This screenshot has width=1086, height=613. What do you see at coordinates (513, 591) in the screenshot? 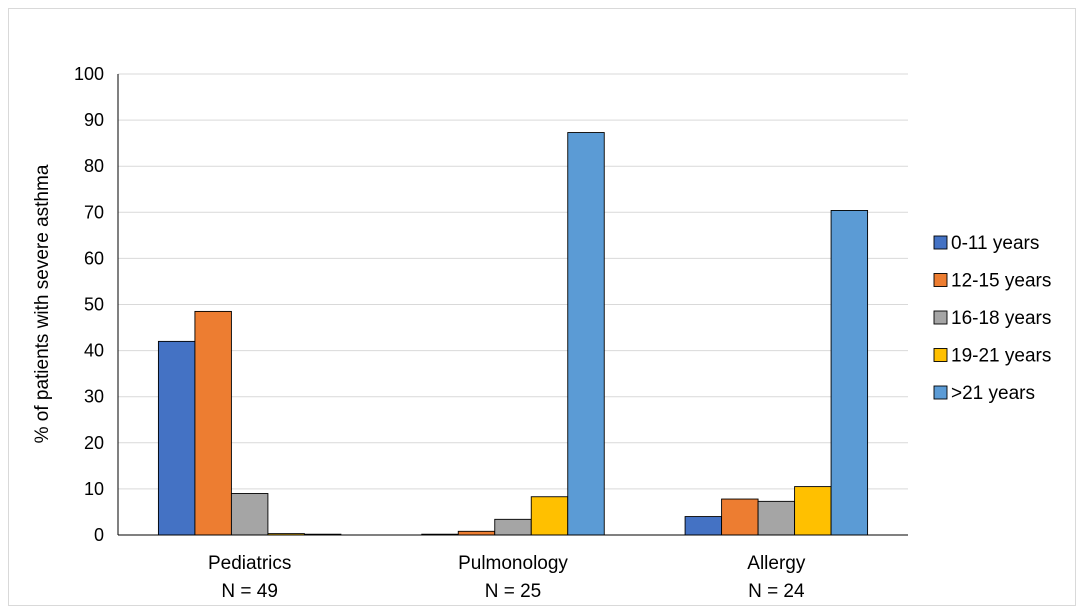
I see `x-category-n-label: N = 25` at bounding box center [513, 591].